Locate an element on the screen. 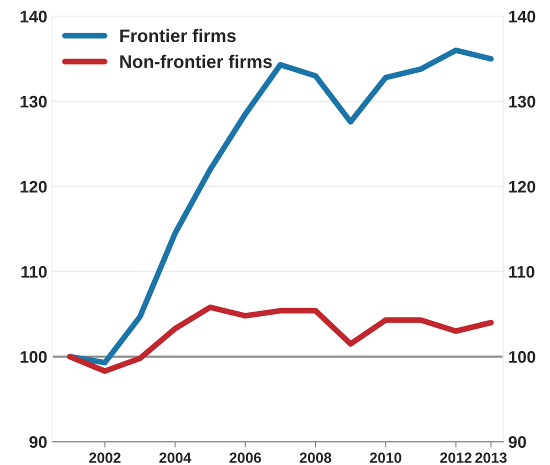 This screenshot has width=550, height=465. y2-tick-label: 120 is located at coordinates (522, 186).